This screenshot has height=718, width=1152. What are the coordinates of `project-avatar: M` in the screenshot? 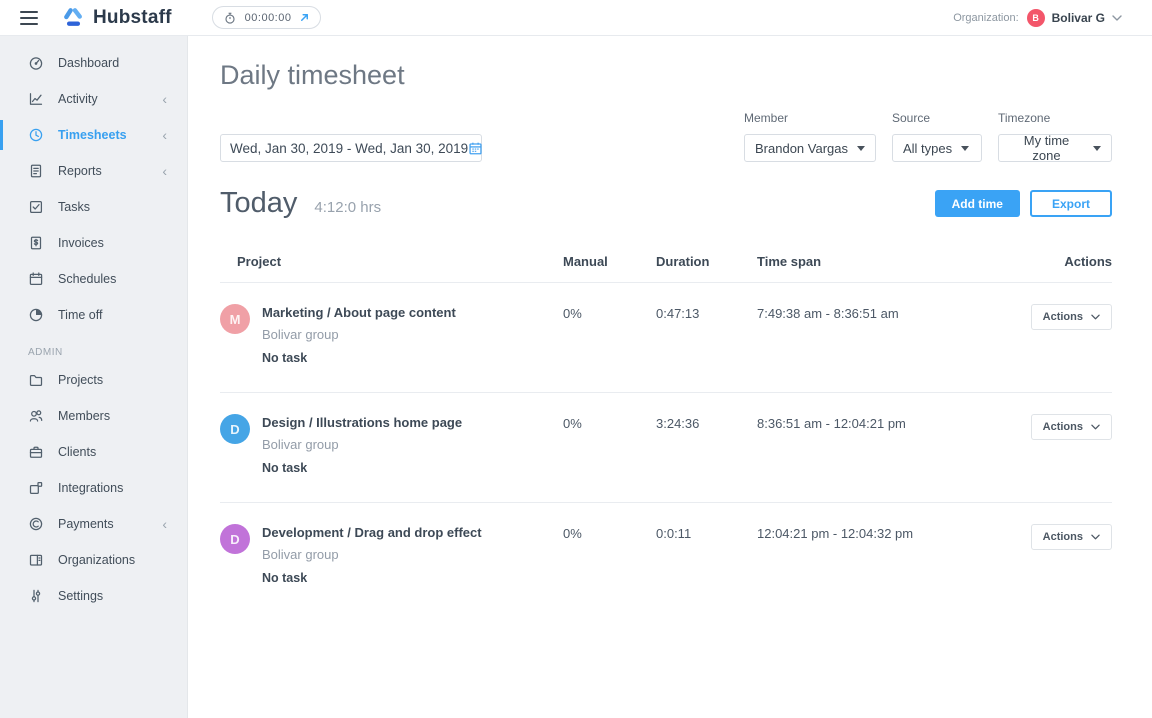 It's located at (235, 319).